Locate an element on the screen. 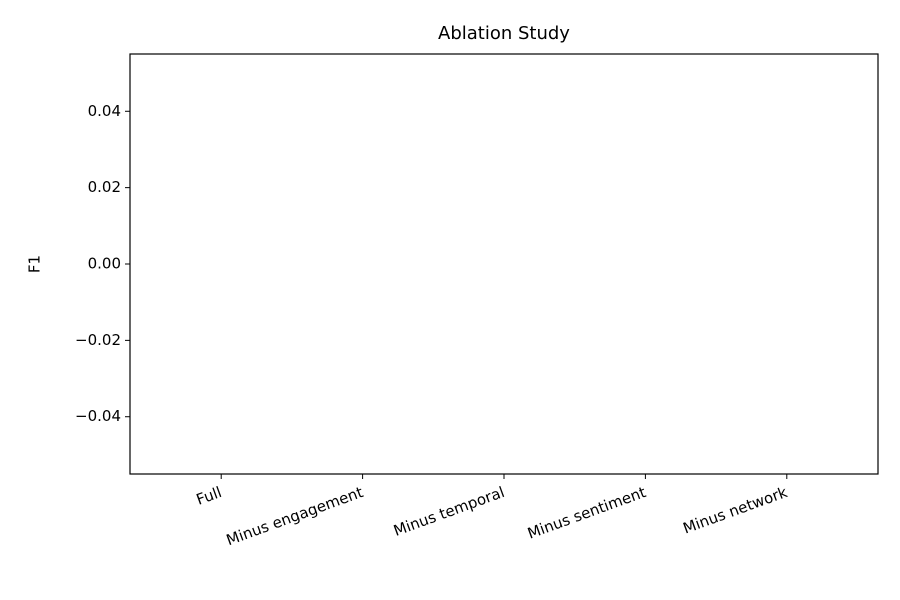  x-tick-label: Minus sentiment is located at coordinates (586, 513).